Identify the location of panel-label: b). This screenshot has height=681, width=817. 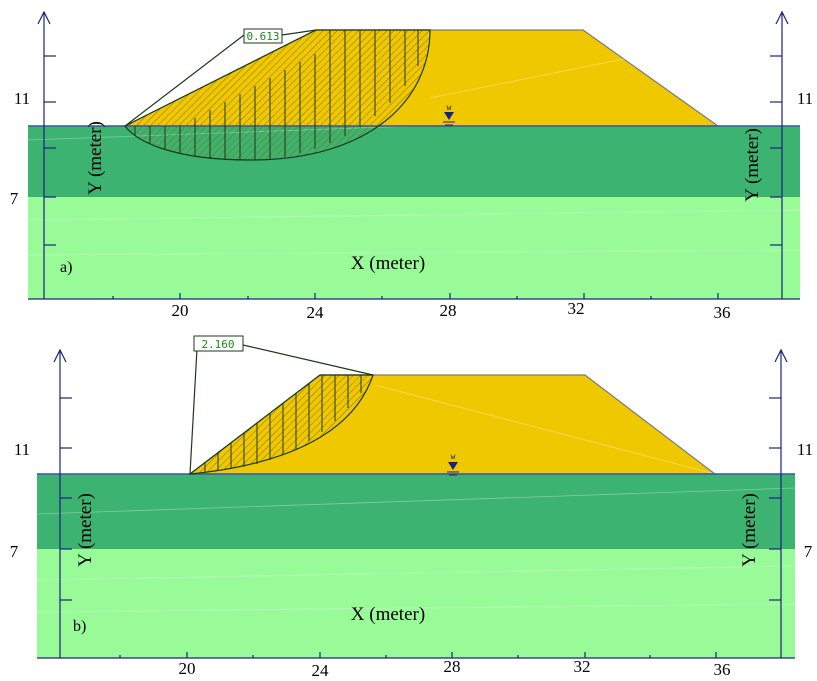
(79, 626).